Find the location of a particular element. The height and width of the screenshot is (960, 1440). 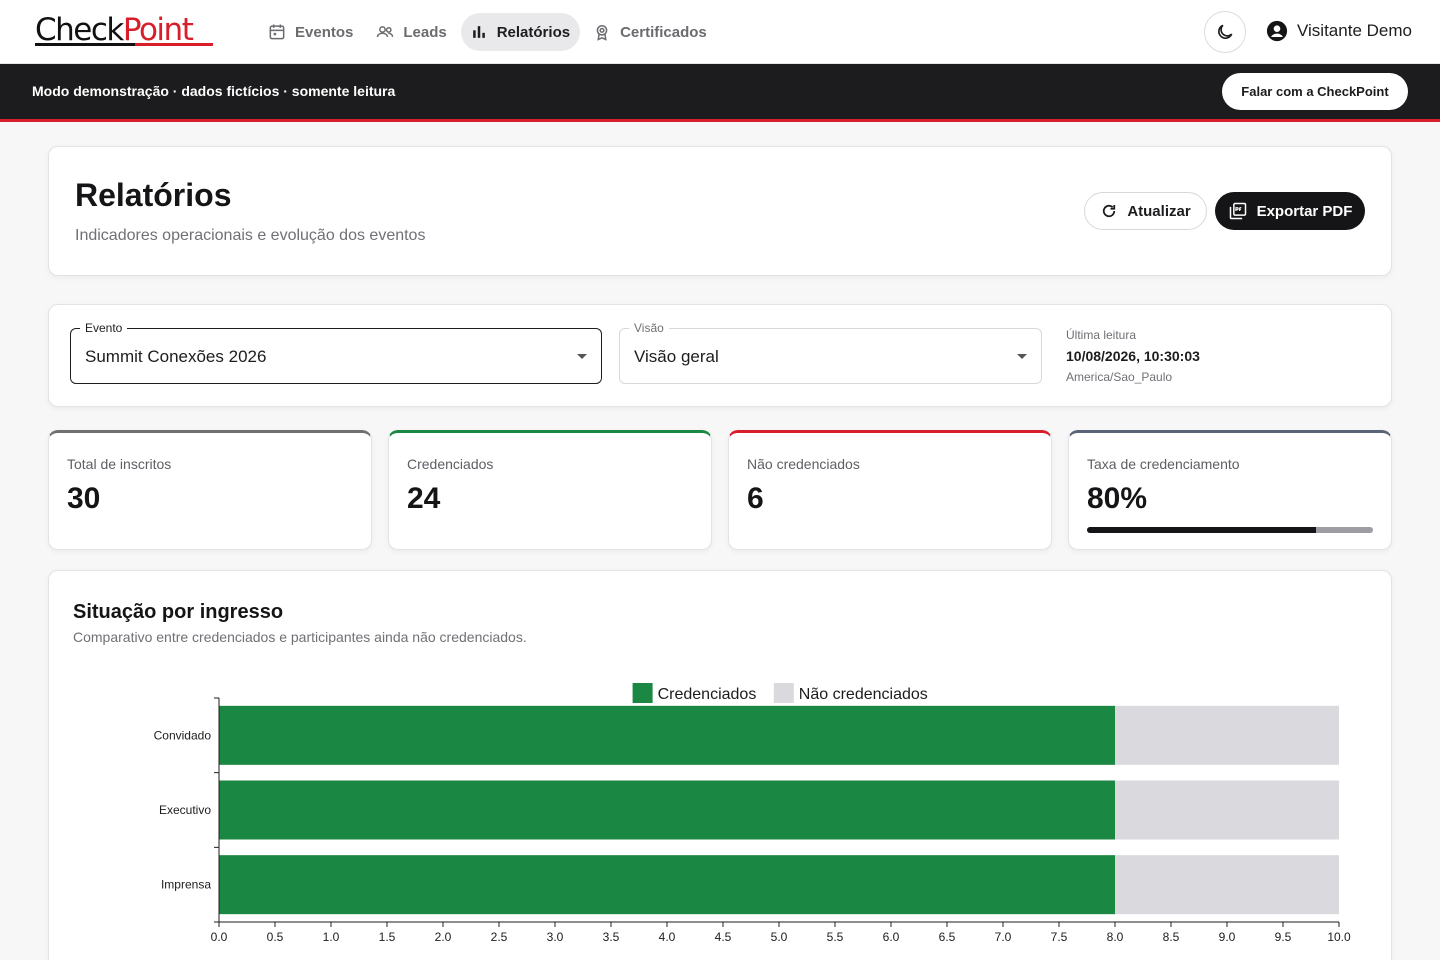

x-tick-label: 1.0 is located at coordinates (331, 937).